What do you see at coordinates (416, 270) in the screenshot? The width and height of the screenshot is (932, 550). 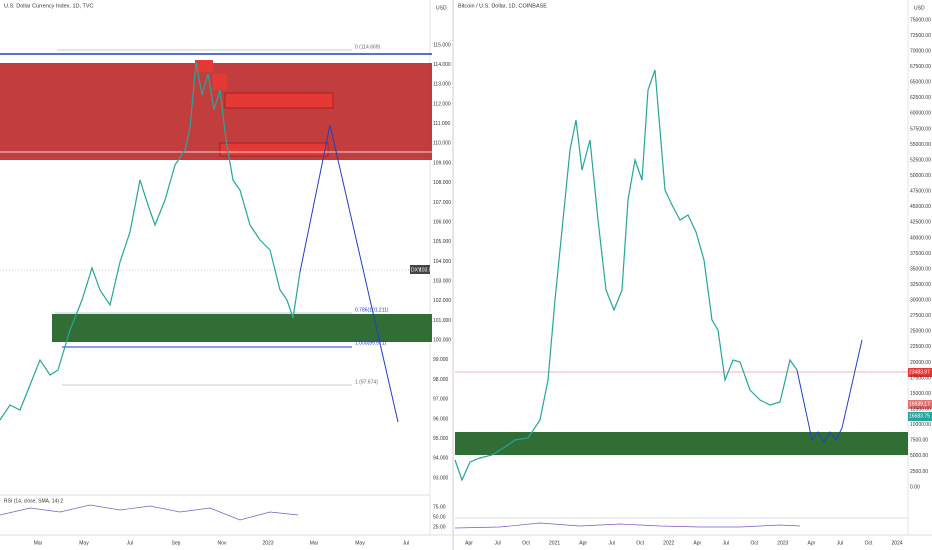 I see `symbol-tag: DXY` at bounding box center [416, 270].